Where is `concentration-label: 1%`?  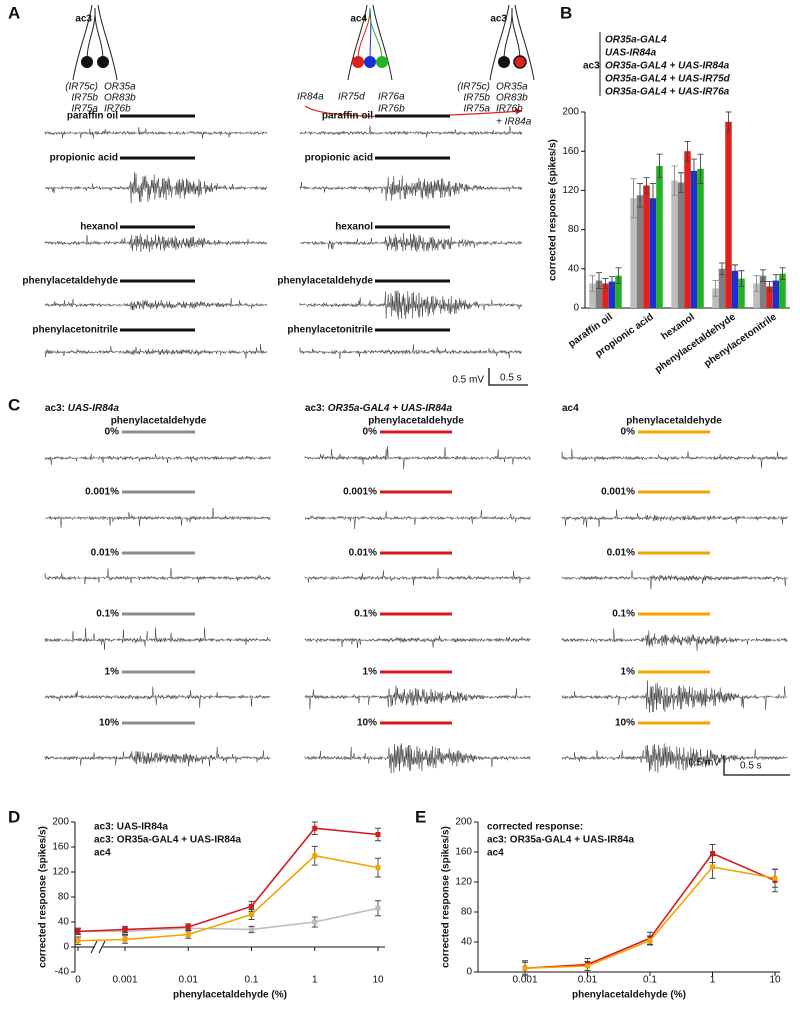 concentration-label: 1% is located at coordinates (112, 672).